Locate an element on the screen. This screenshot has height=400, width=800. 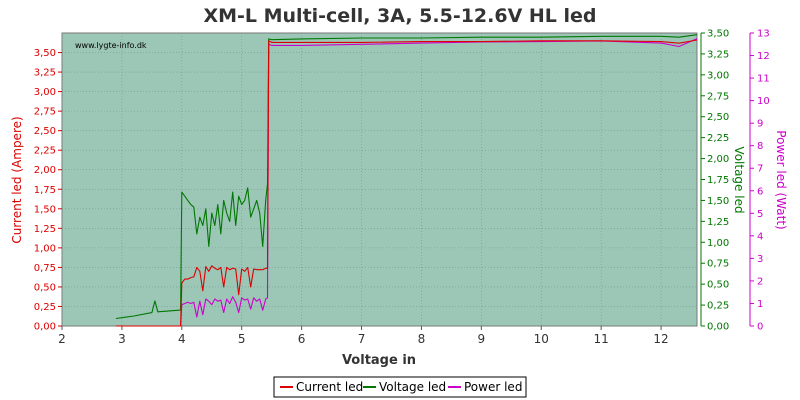
left-tick-label: 2,50 is located at coordinates (45, 131).